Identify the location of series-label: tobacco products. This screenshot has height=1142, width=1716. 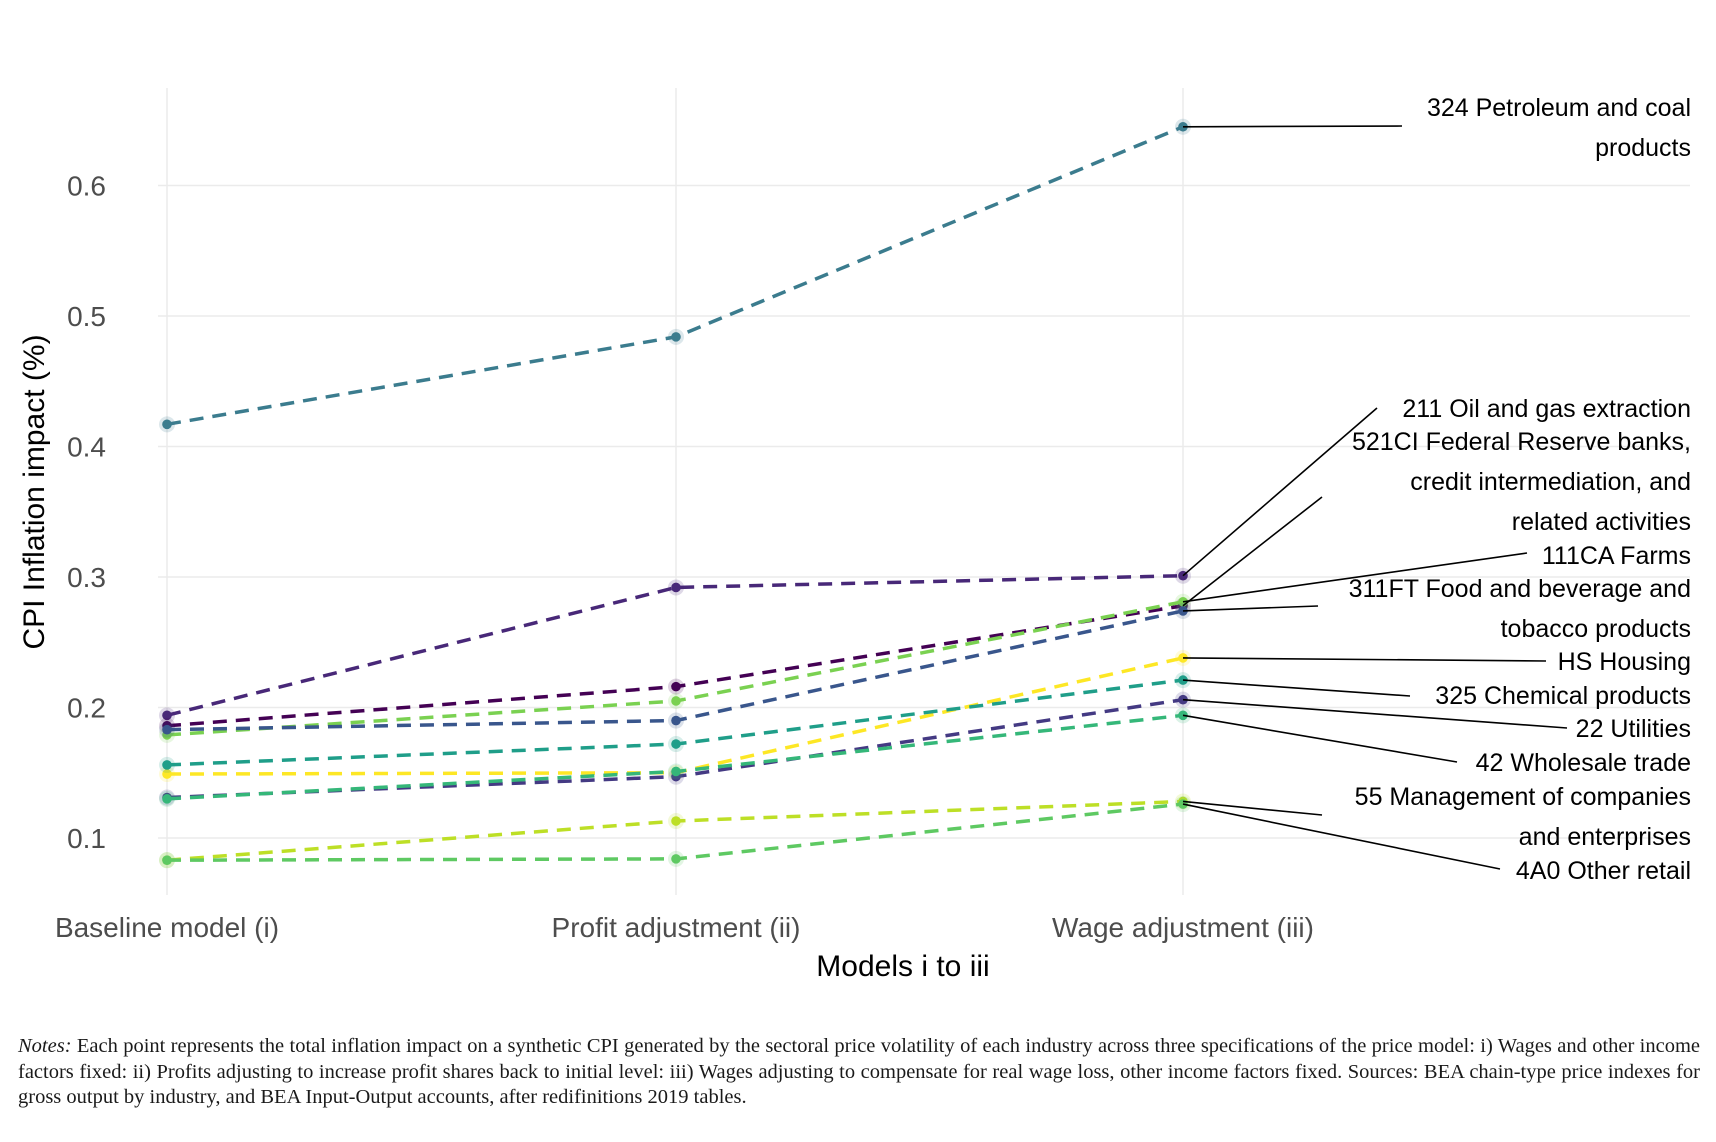
(1596, 629).